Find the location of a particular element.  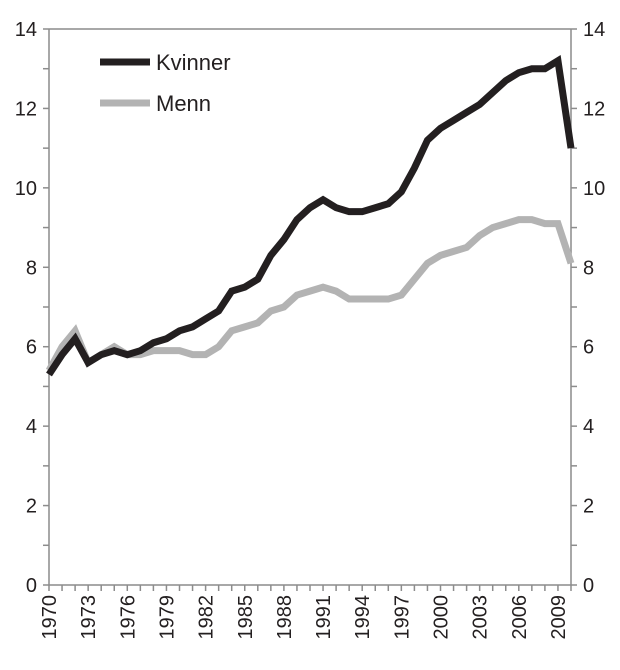

right-y-tick-label: 2 is located at coordinates (588, 507).